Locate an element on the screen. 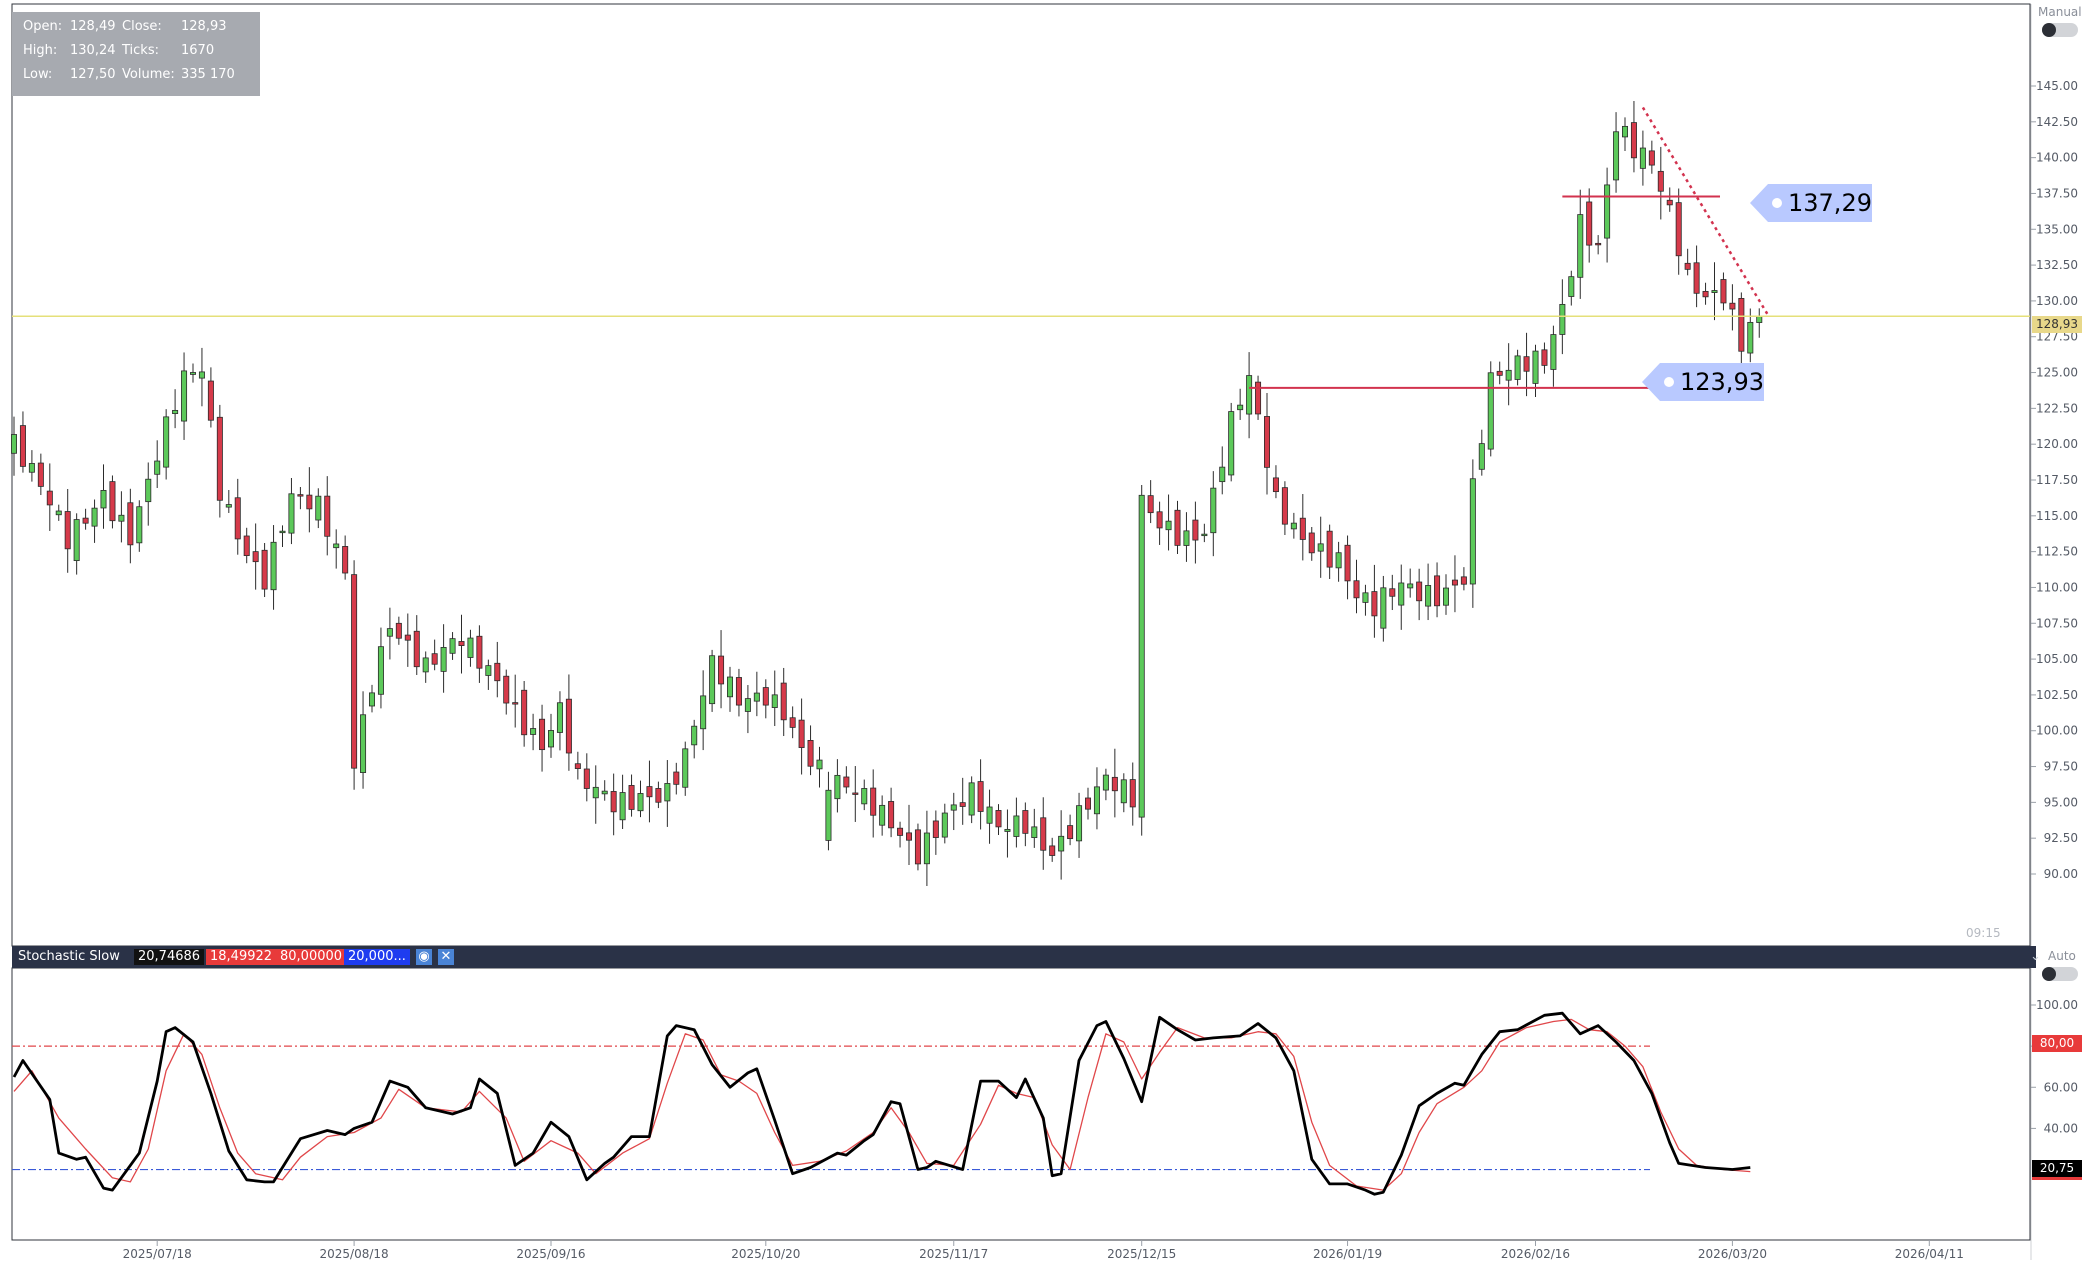 This screenshot has height=1274, width=2098. indicator-name: Stochastic Slow is located at coordinates (69, 956).